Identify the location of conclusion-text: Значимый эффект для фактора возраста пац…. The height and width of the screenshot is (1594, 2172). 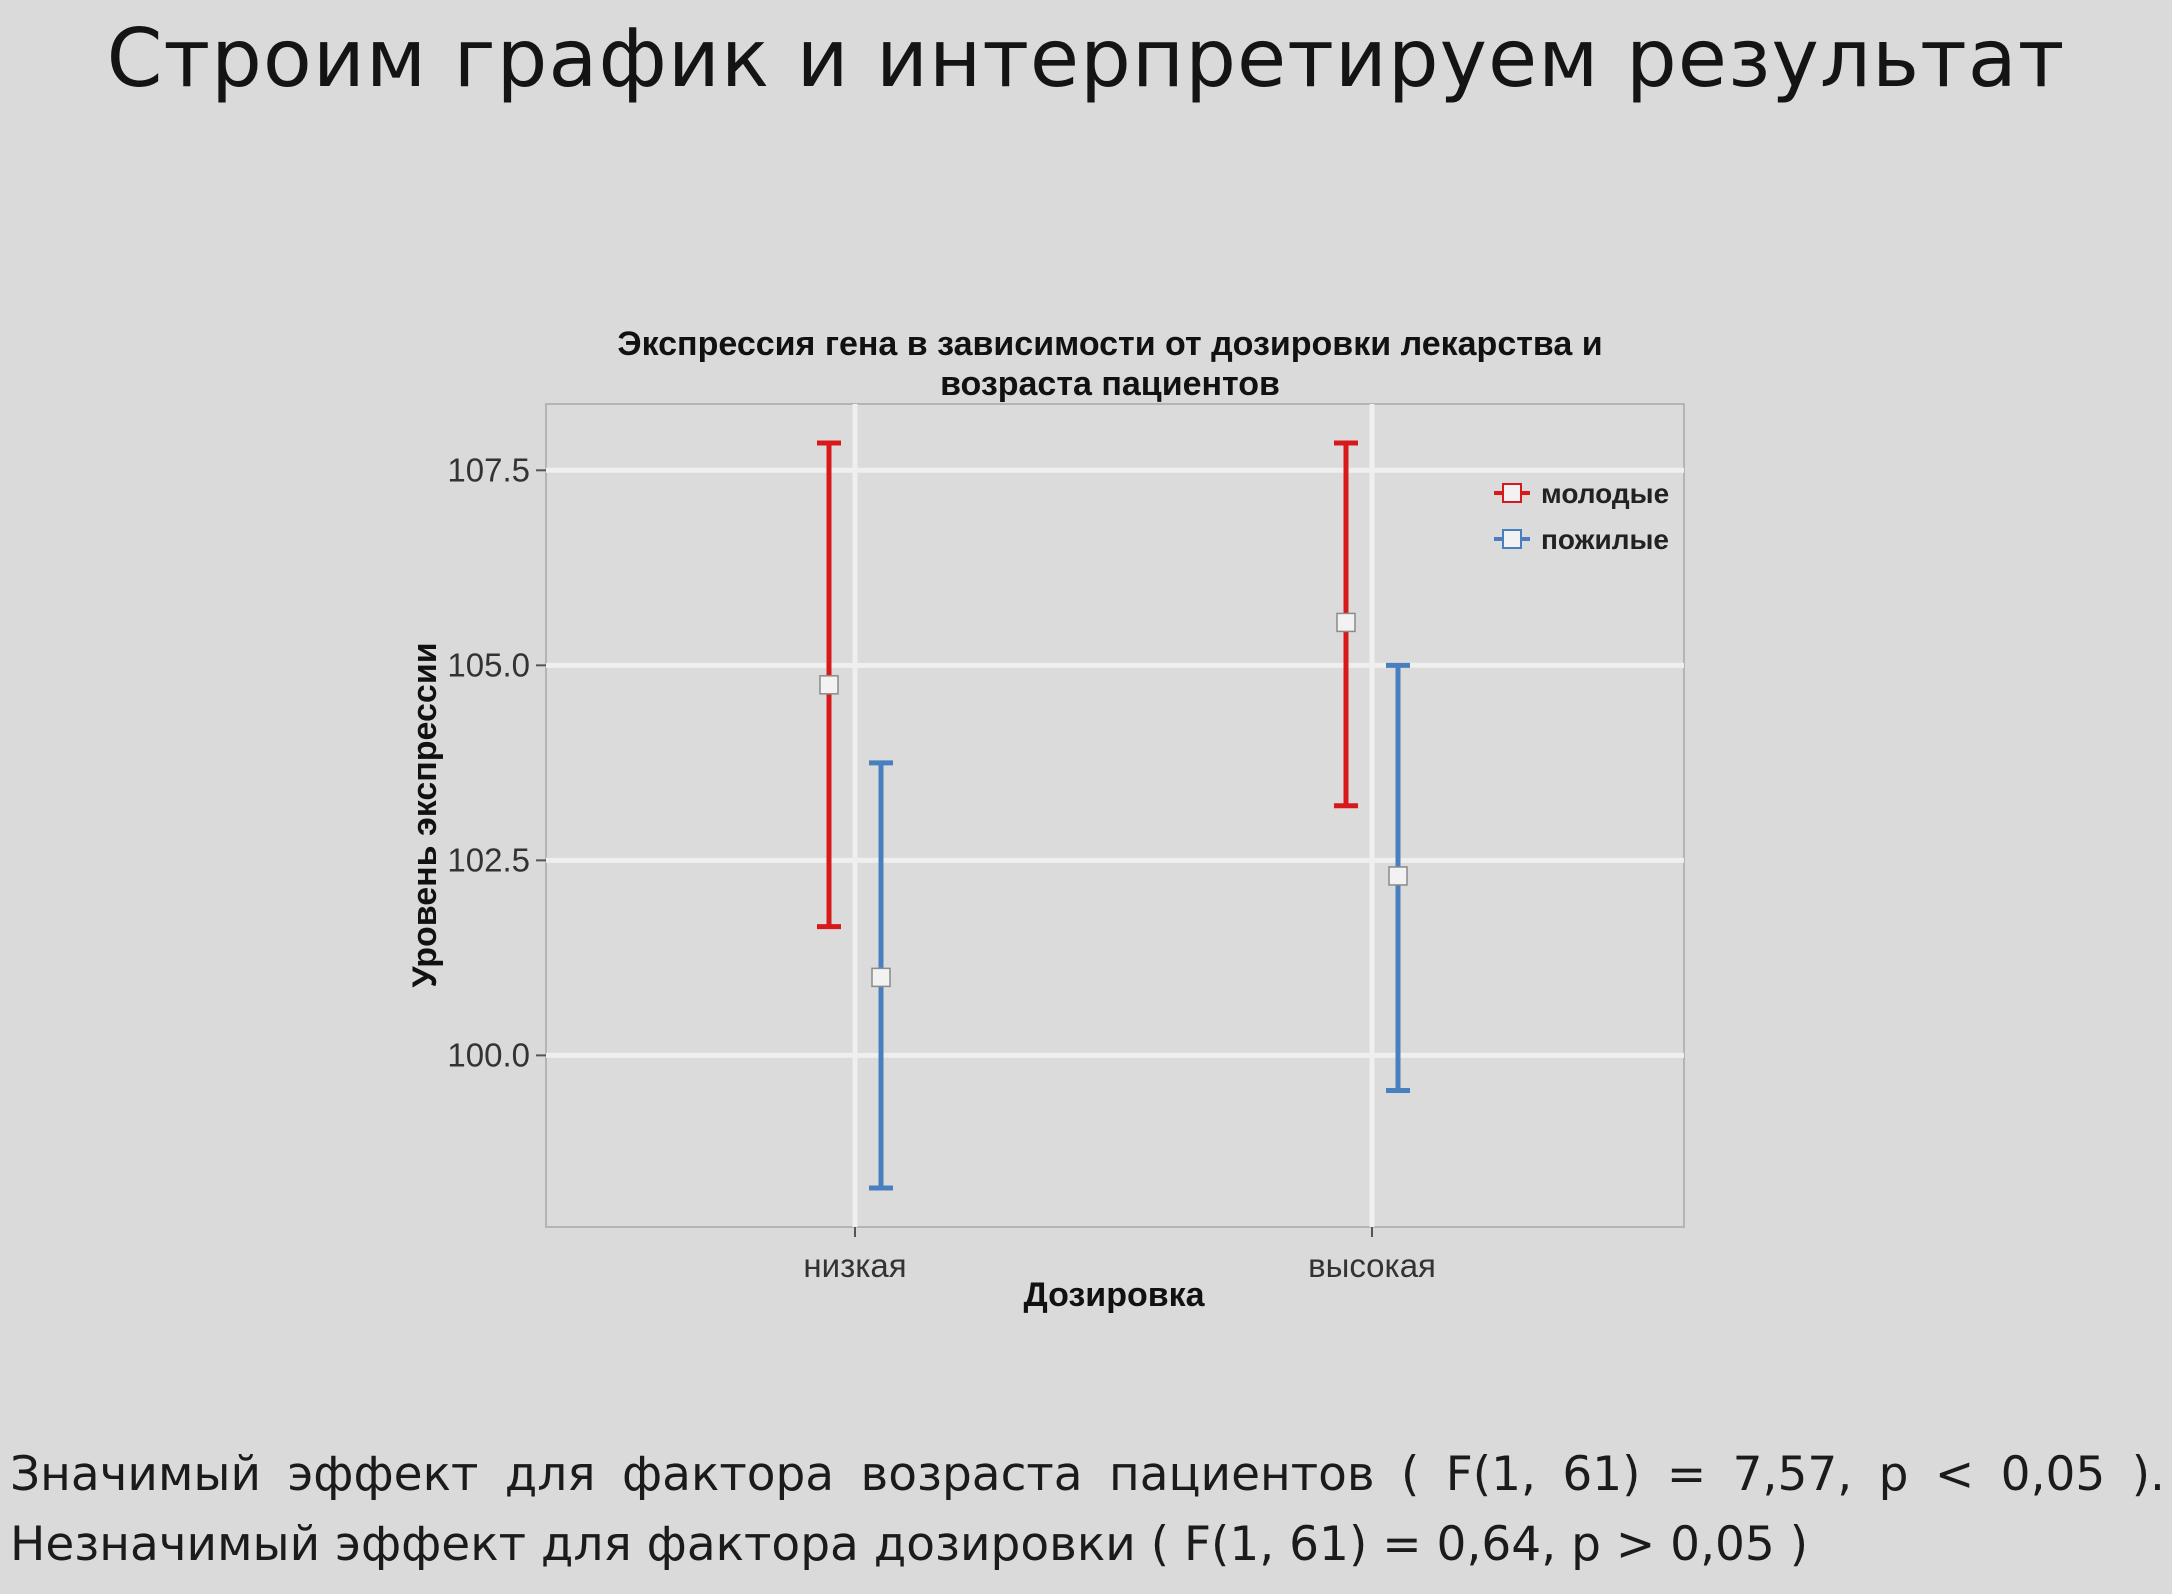
(1087, 1510).